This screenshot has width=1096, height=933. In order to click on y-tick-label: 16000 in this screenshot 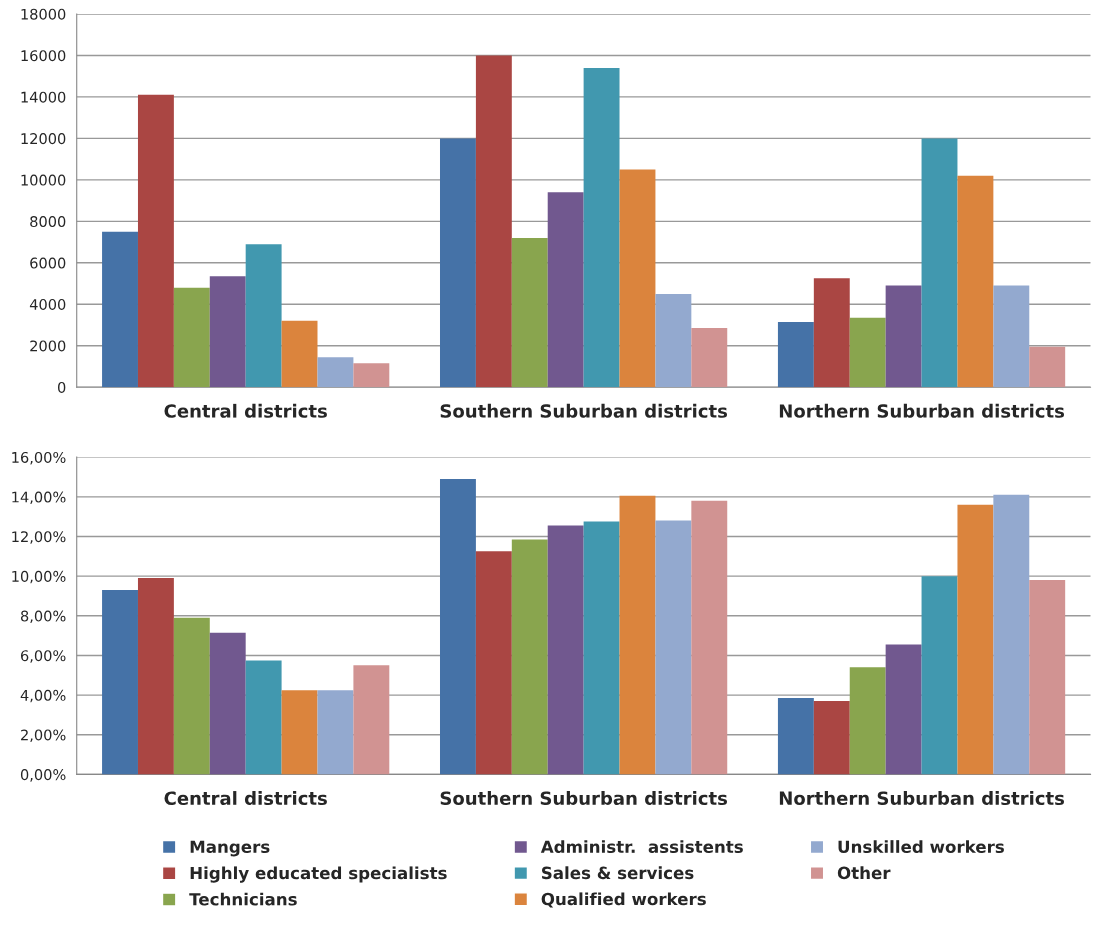, I will do `click(43, 56)`.